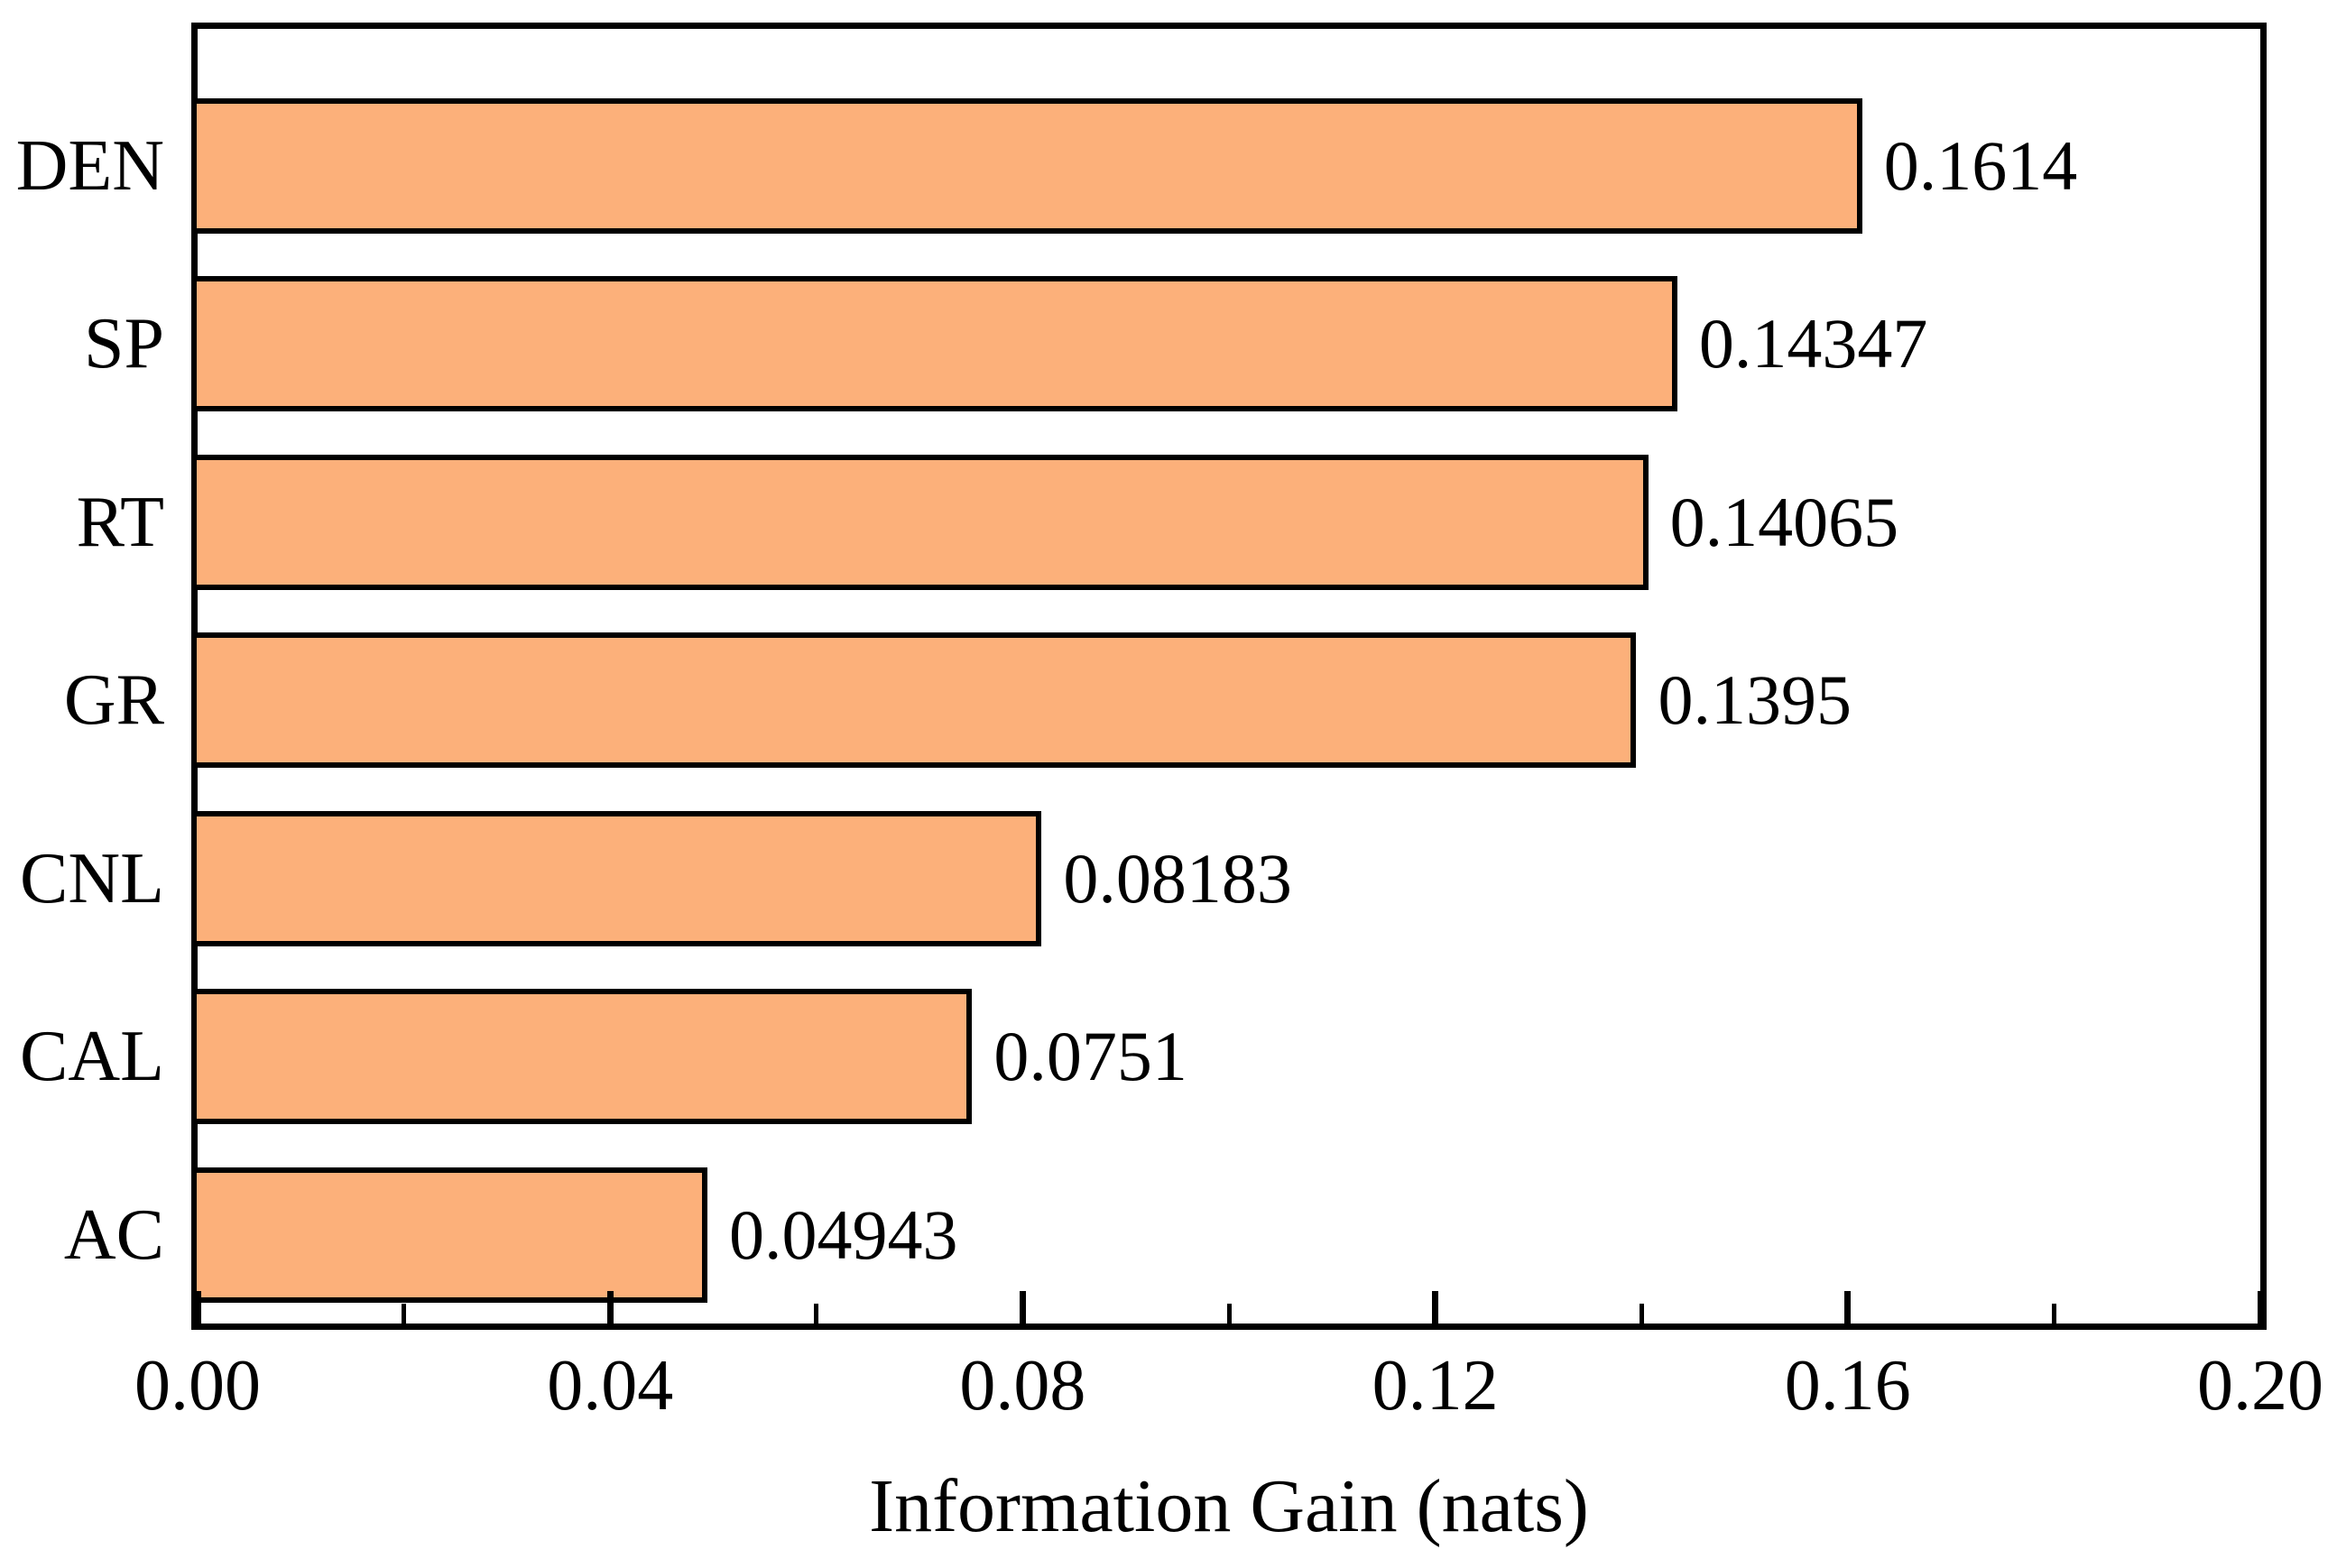  What do you see at coordinates (92, 878) in the screenshot?
I see `y-tick-label-cnl: CNL` at bounding box center [92, 878].